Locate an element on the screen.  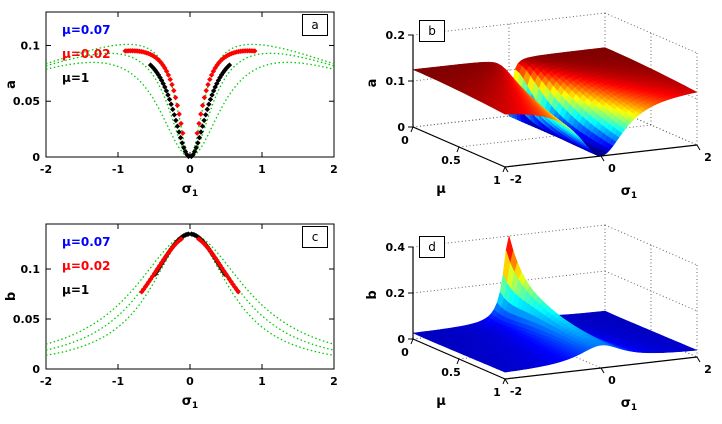
green-curves is located at coordinates (190, 294).